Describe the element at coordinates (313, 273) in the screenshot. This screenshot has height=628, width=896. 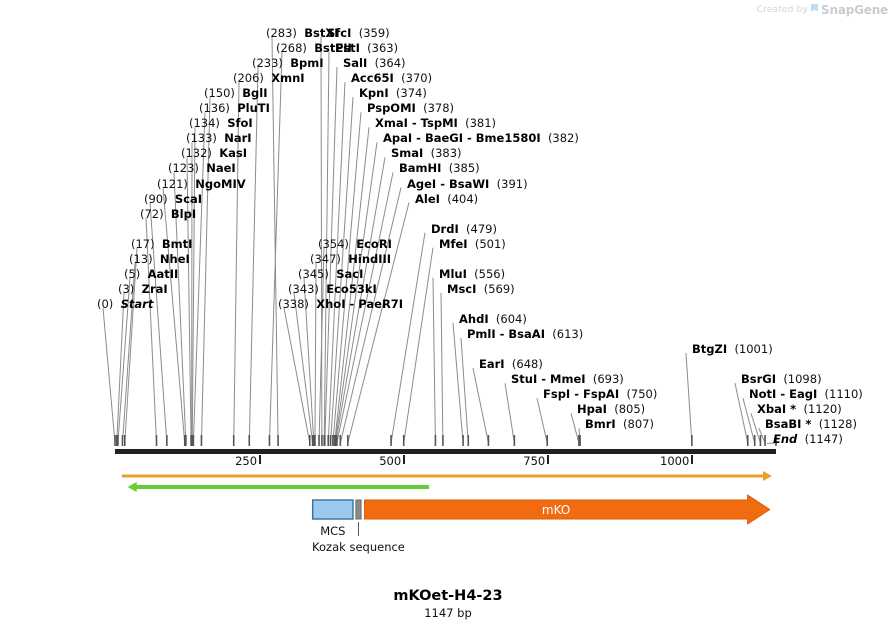
I see `enzyme-position: (345)` at that location.